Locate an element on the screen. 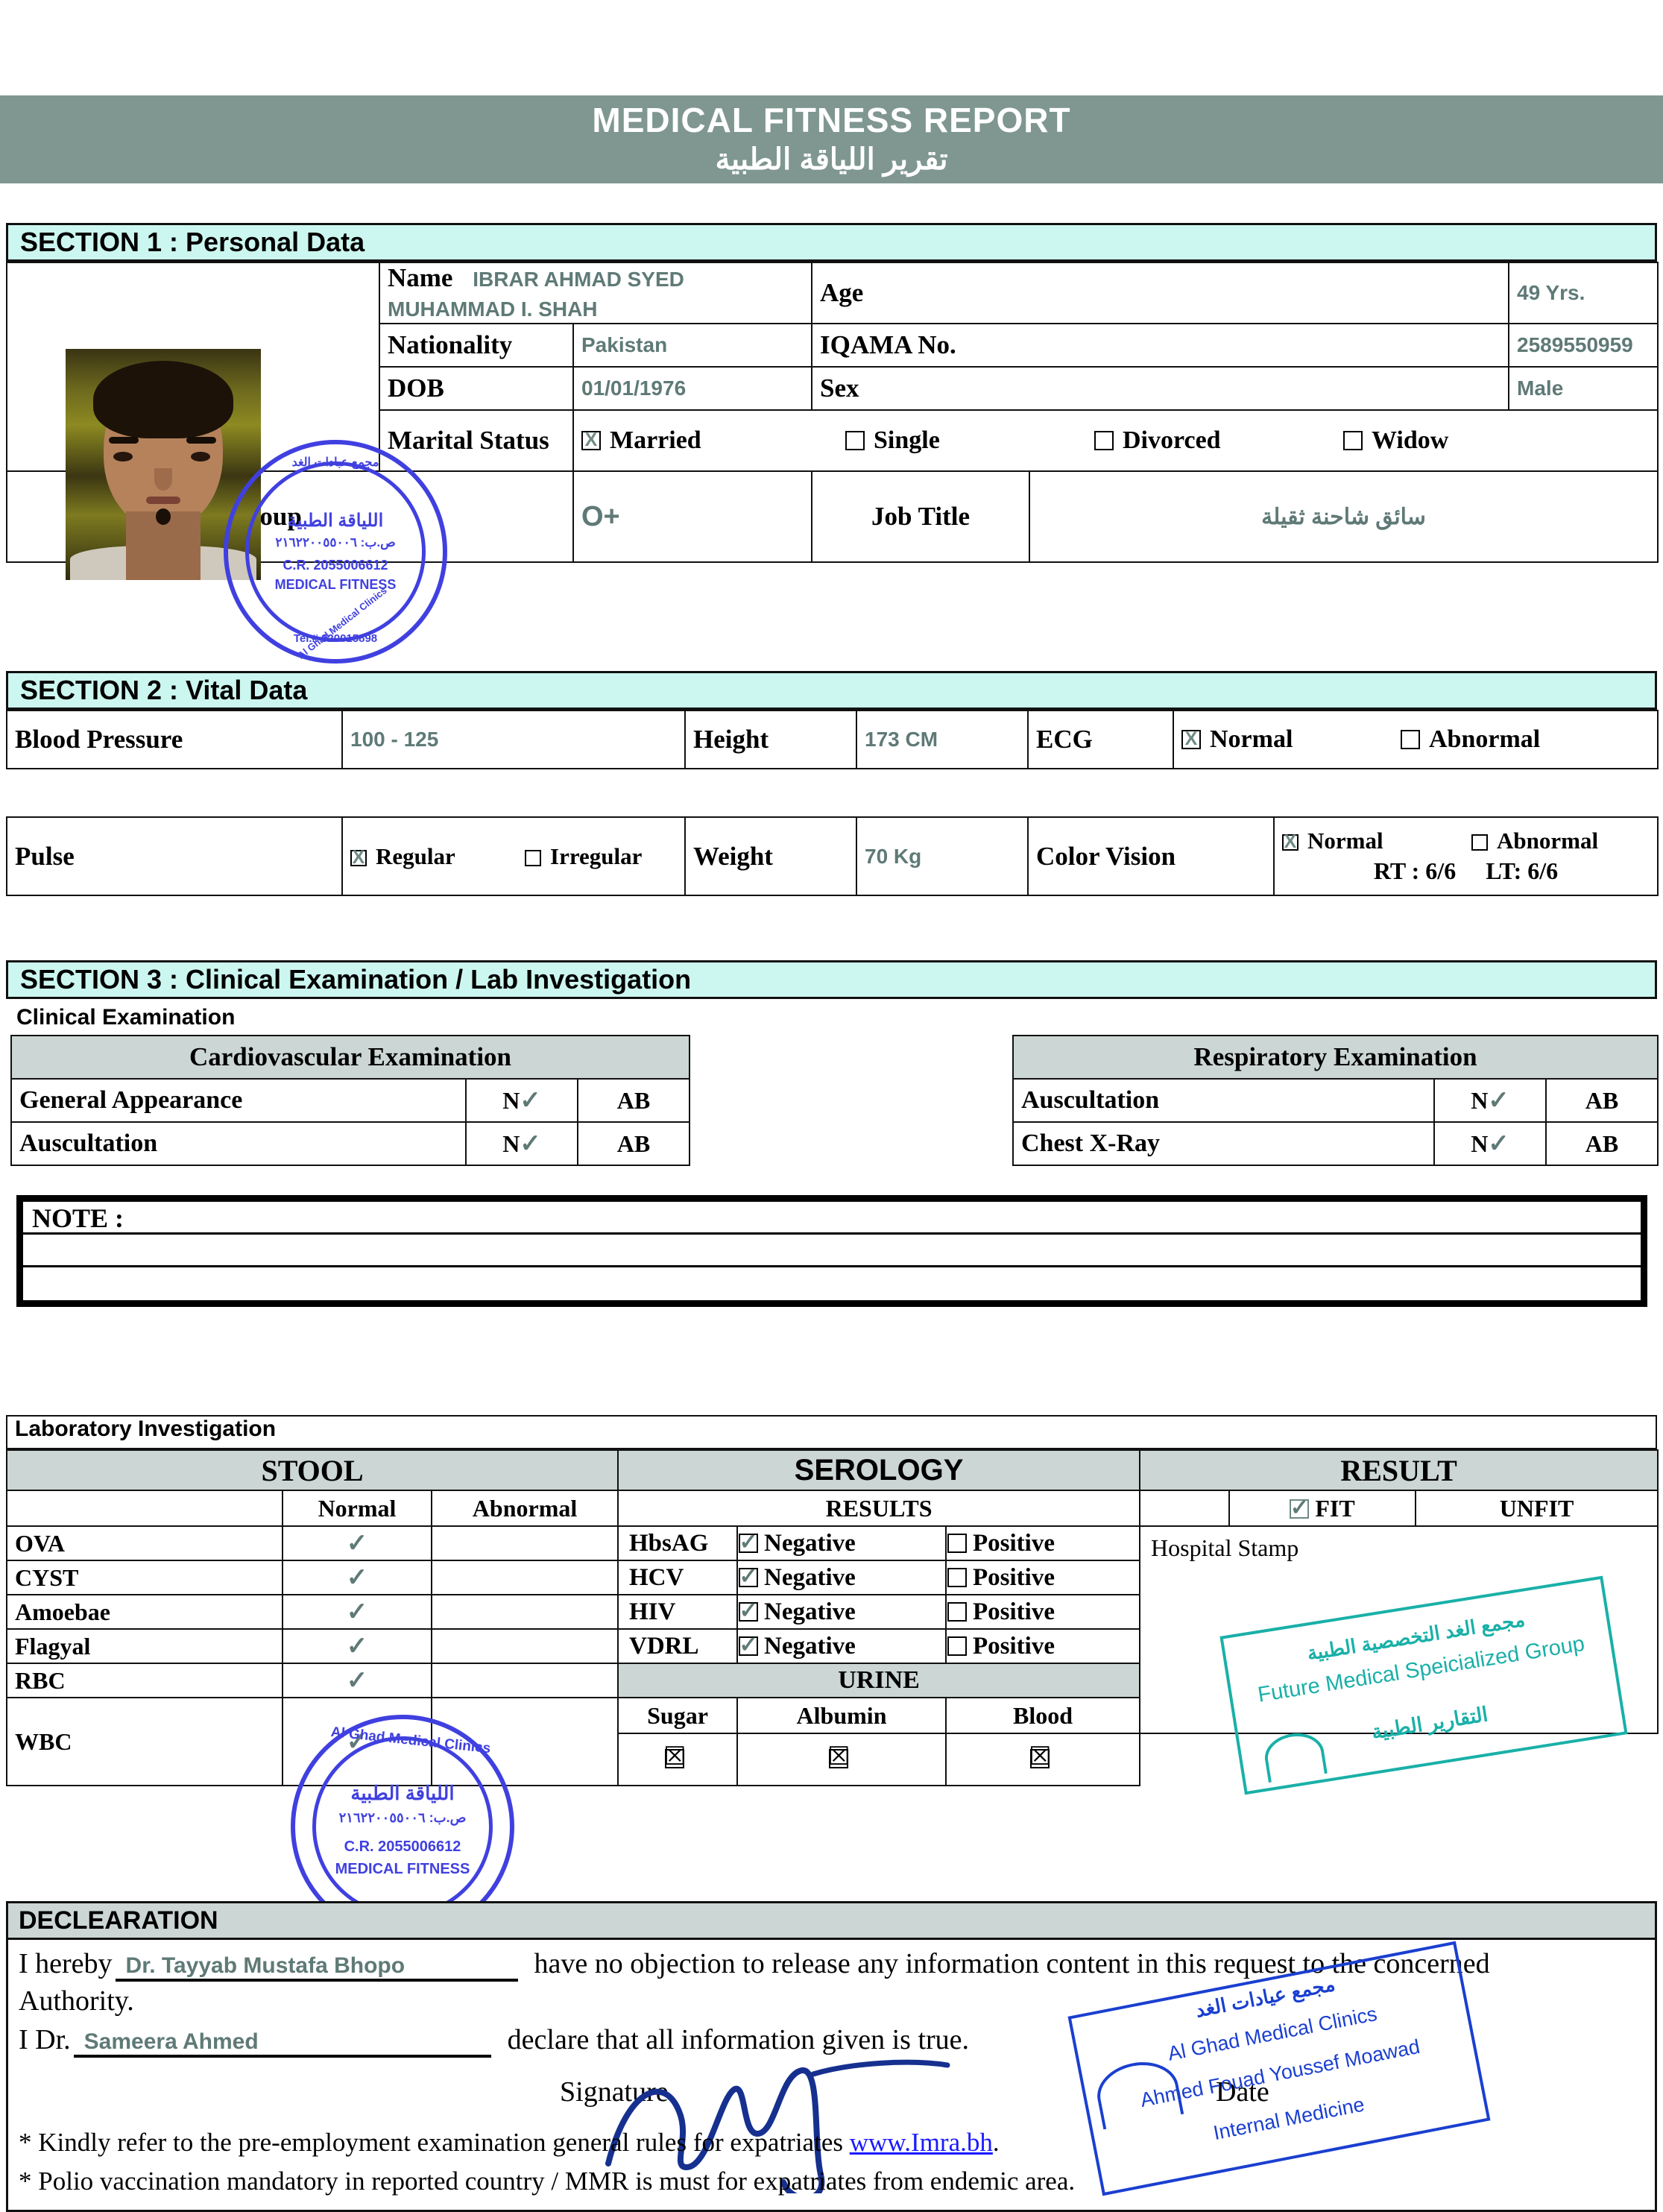 This screenshot has height=2212, width=1663. checkbox-color-vision-normal-icon is located at coordinates (1290, 842).